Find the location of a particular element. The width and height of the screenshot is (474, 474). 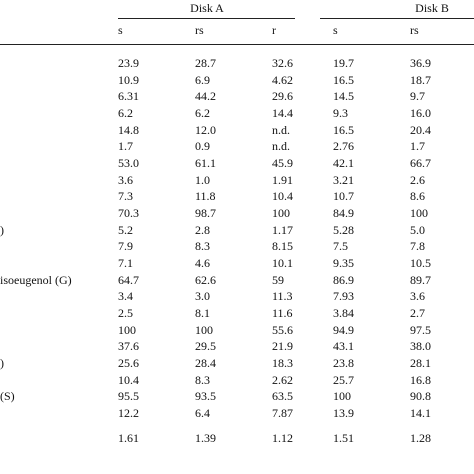

cell: 45.9 is located at coordinates (282, 163).